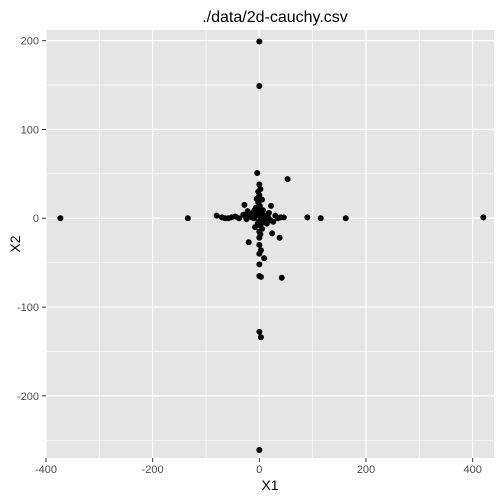 The width and height of the screenshot is (500, 500). Describe the element at coordinates (472, 470) in the screenshot. I see `x-tick-label: 400` at that location.